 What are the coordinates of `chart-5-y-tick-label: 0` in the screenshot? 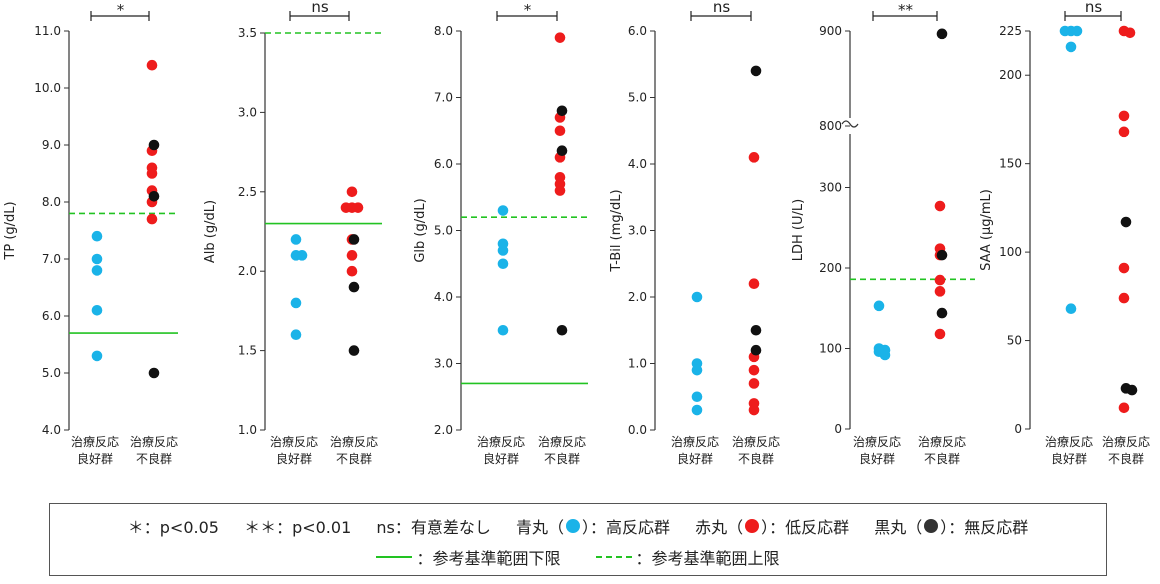 It's located at (838, 429).